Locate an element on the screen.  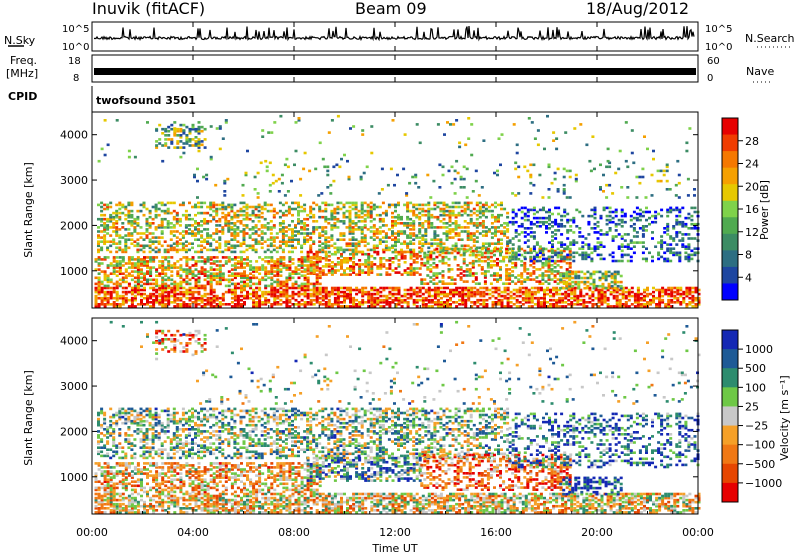
freq-label-line2: [MHz] is located at coordinates (22, 73).